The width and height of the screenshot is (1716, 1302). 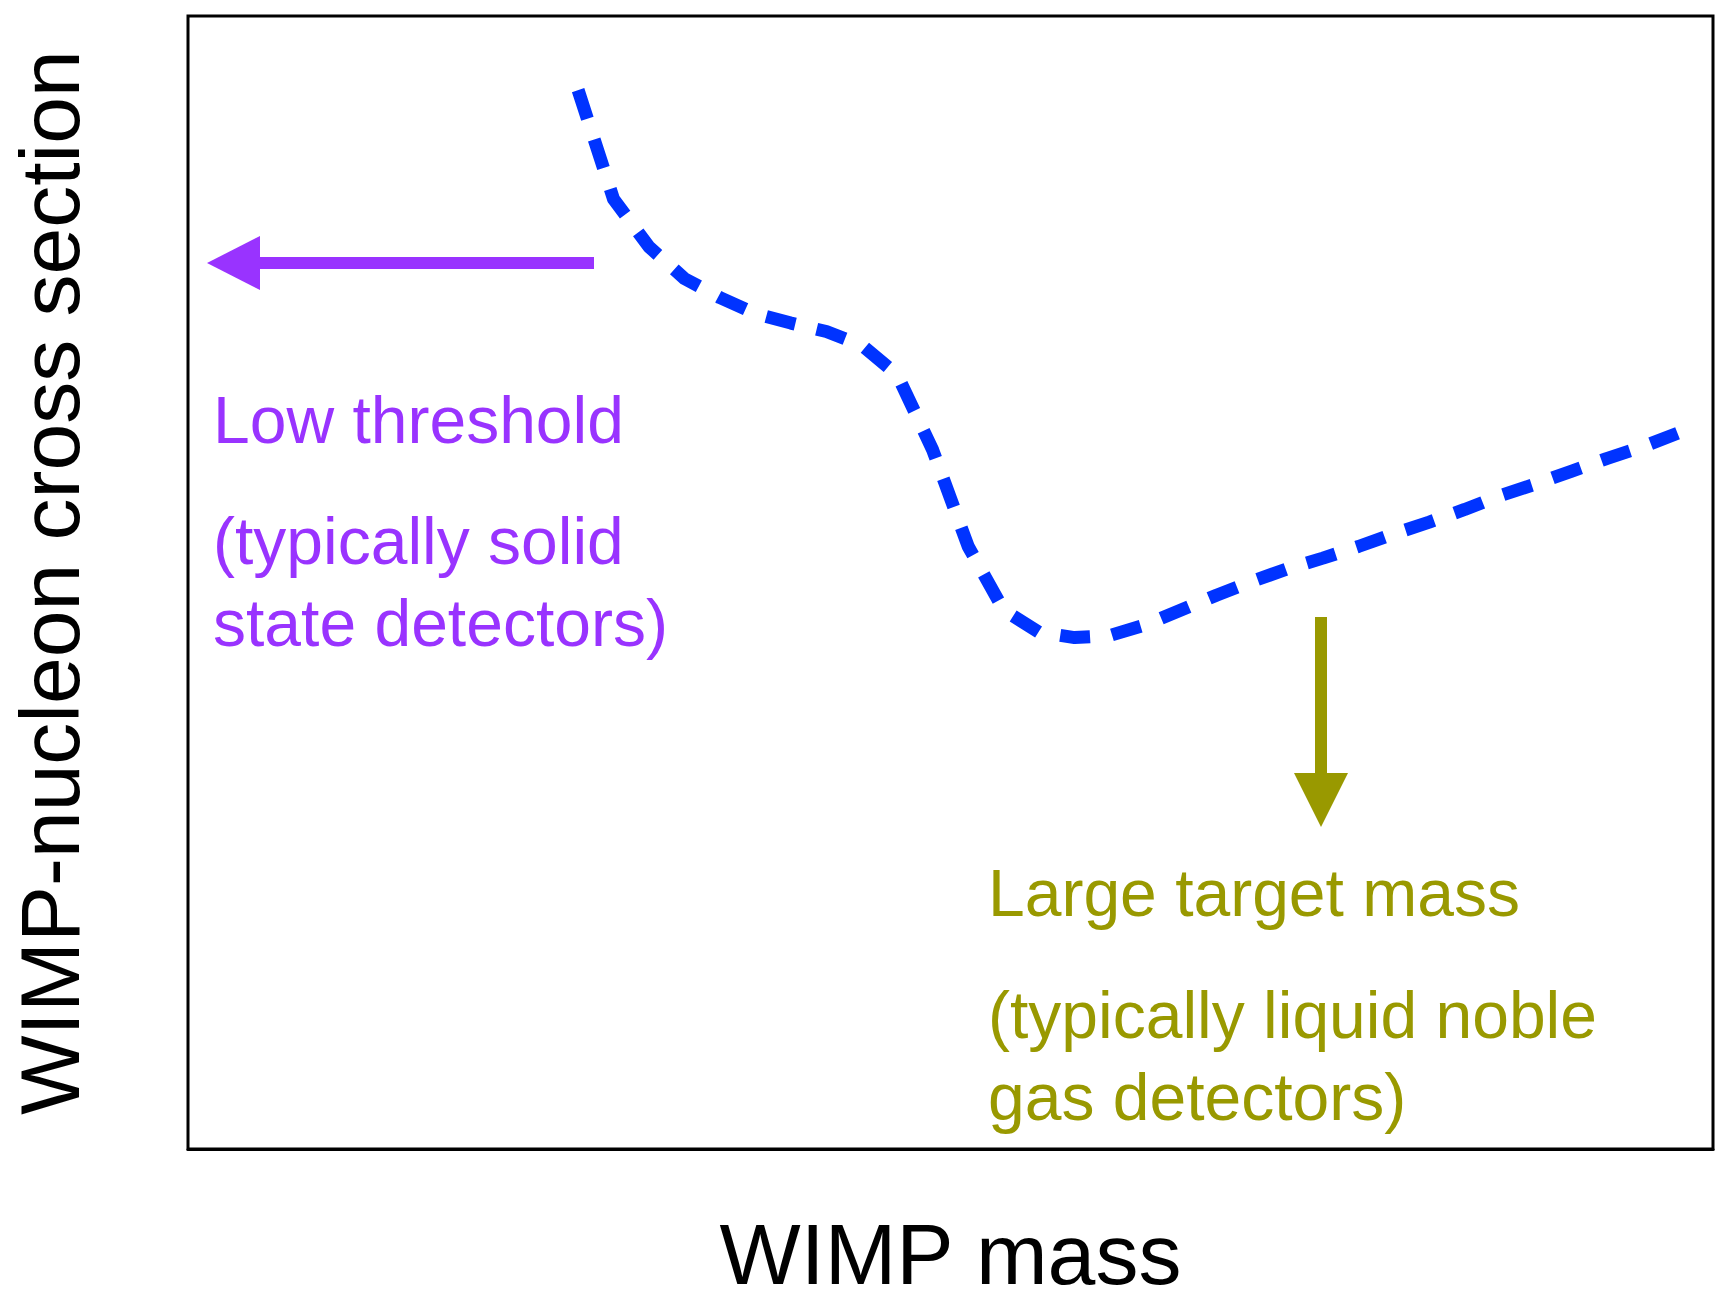 I want to click on annotation: (typically solid state detectors), so click(x=441, y=582).